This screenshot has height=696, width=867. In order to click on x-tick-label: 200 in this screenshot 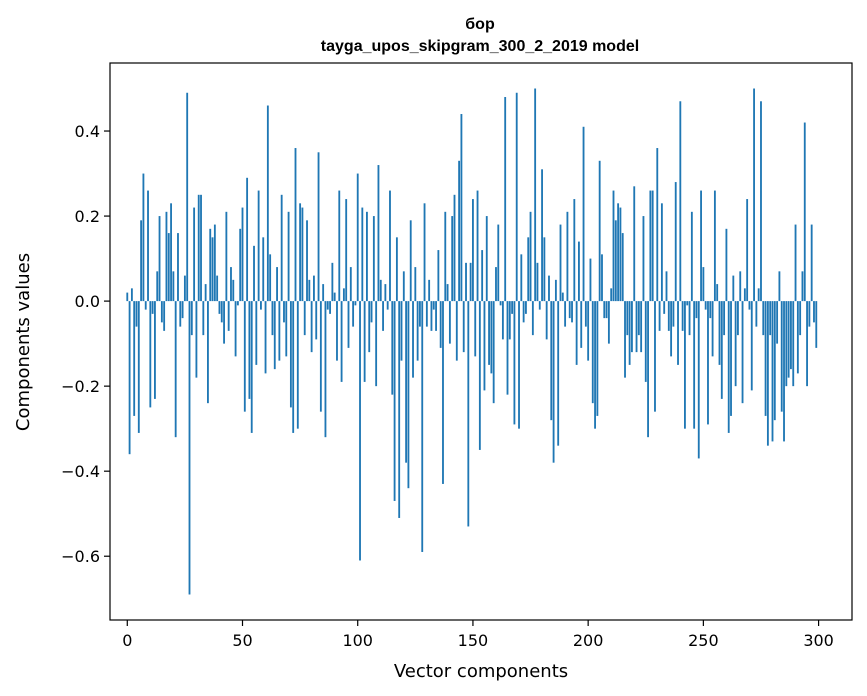, I will do `click(588, 640)`.